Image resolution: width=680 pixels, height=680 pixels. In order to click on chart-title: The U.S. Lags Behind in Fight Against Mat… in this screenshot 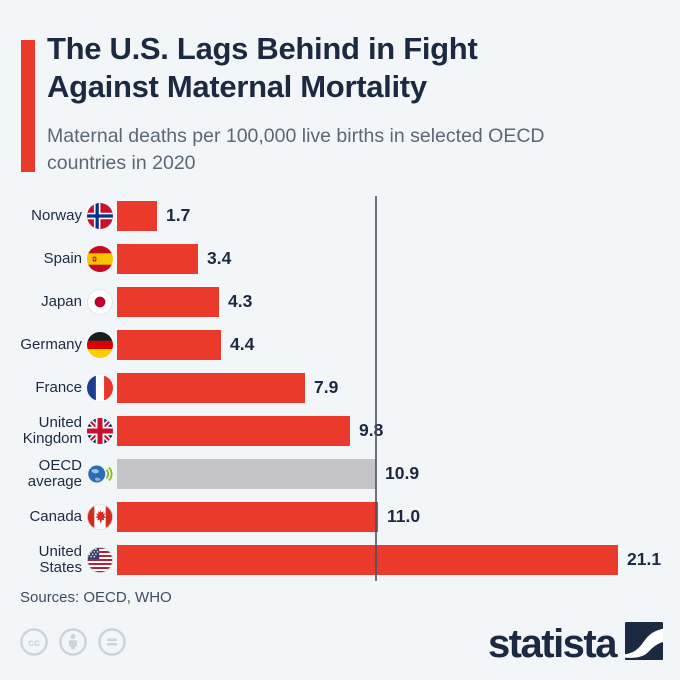, I will do `click(262, 68)`.